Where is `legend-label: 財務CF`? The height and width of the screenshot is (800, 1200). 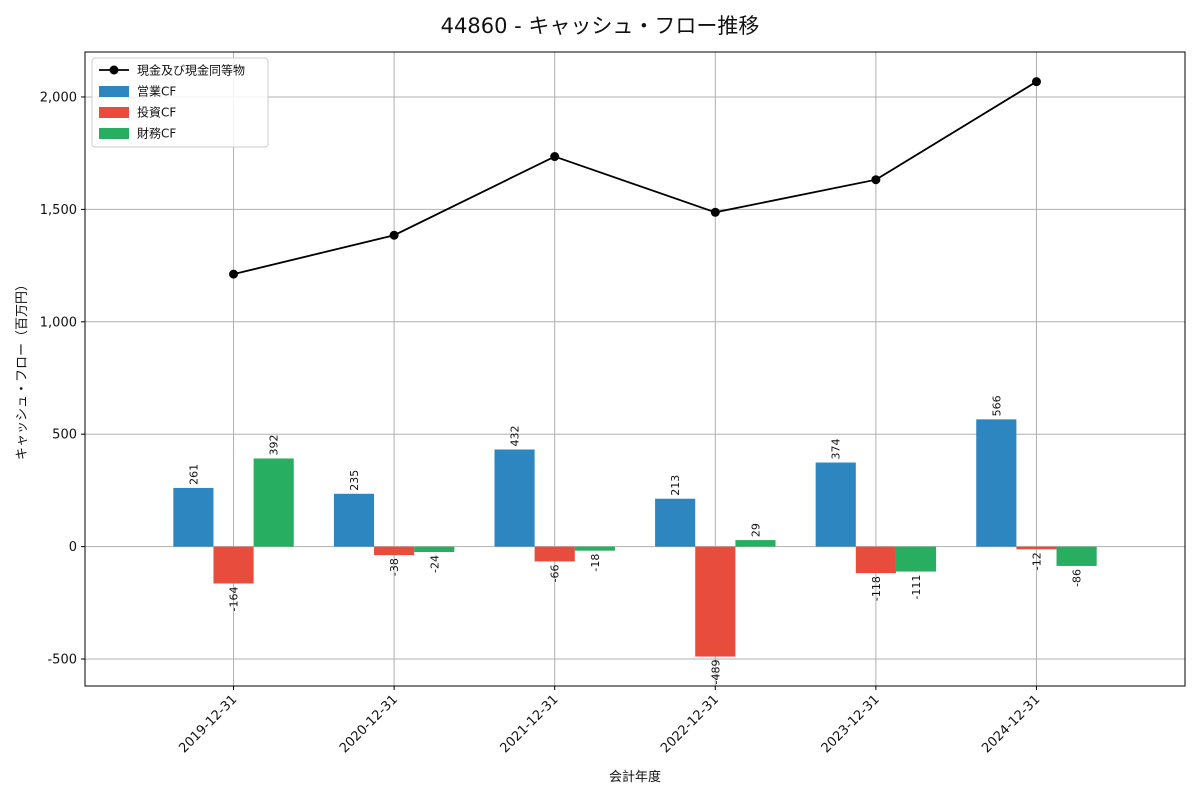 legend-label: 財務CF is located at coordinates (156, 133).